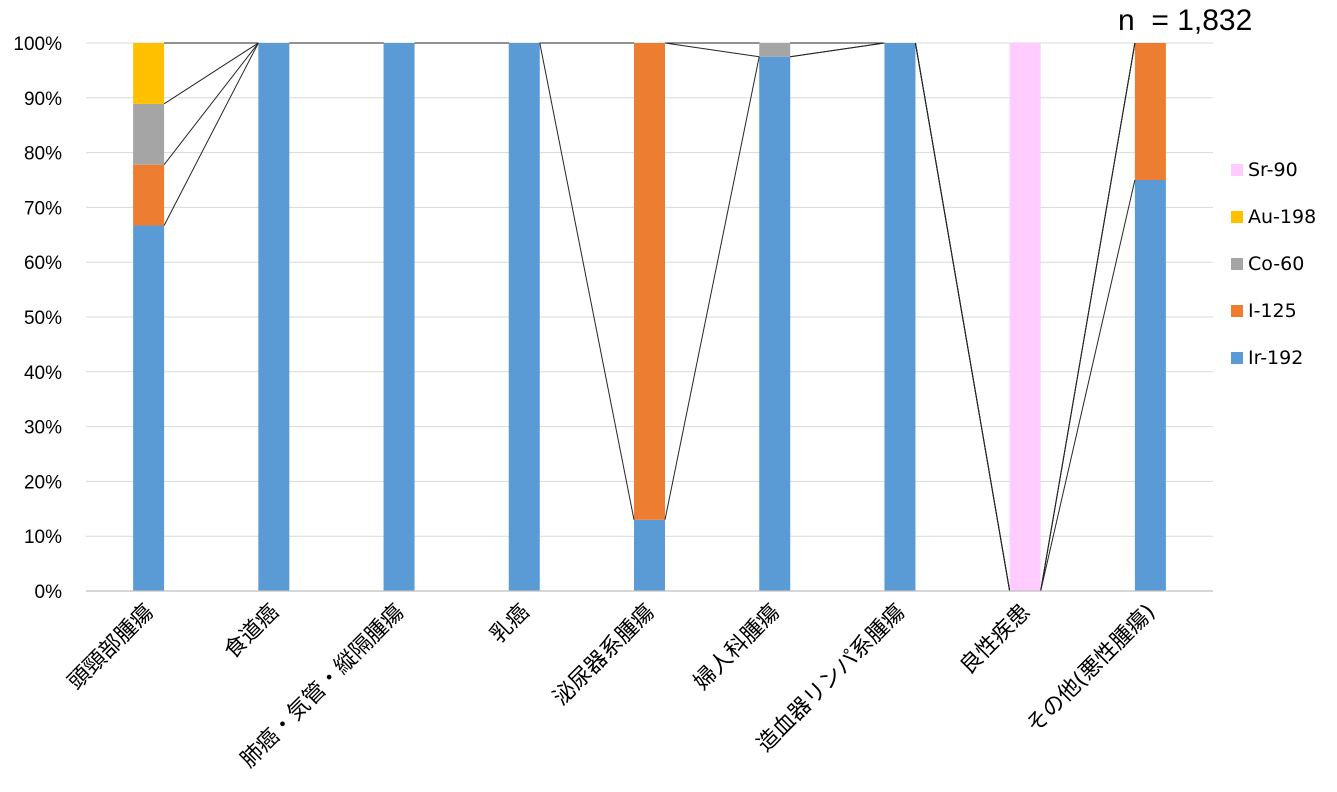 This screenshot has width=1337, height=792. What do you see at coordinates (252, 632) in the screenshot?
I see `x-tick-label: 食道癌` at bounding box center [252, 632].